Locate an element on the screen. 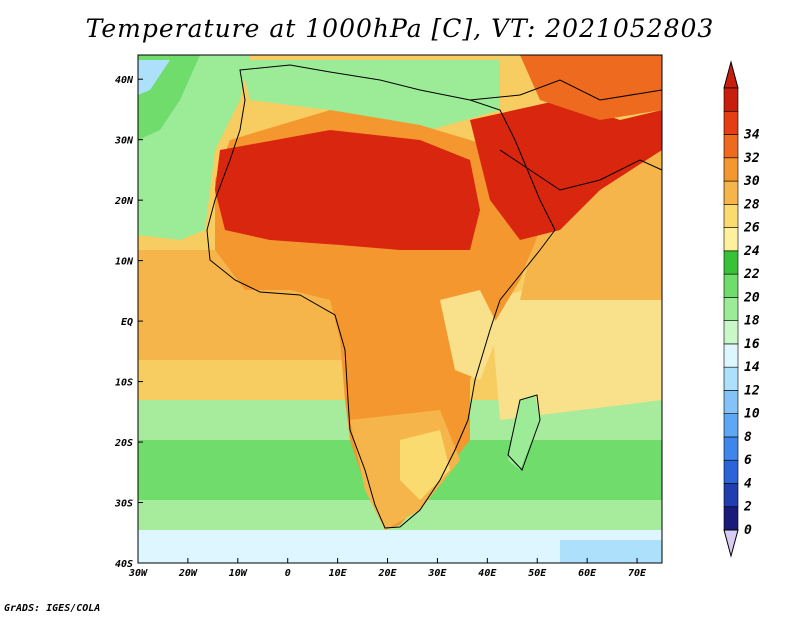 This screenshot has width=800, height=618. colorbar-label: 14 is located at coordinates (752, 367).